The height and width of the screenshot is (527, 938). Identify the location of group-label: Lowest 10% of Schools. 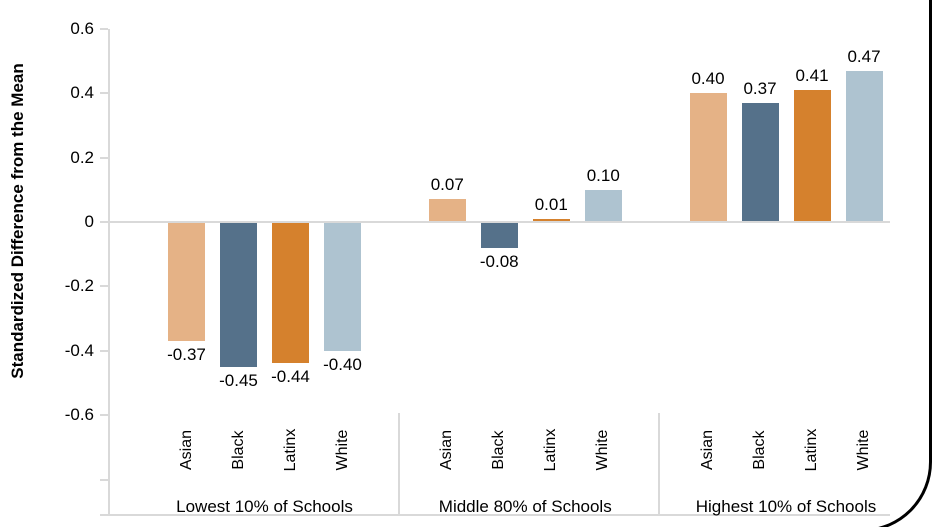
(264, 506).